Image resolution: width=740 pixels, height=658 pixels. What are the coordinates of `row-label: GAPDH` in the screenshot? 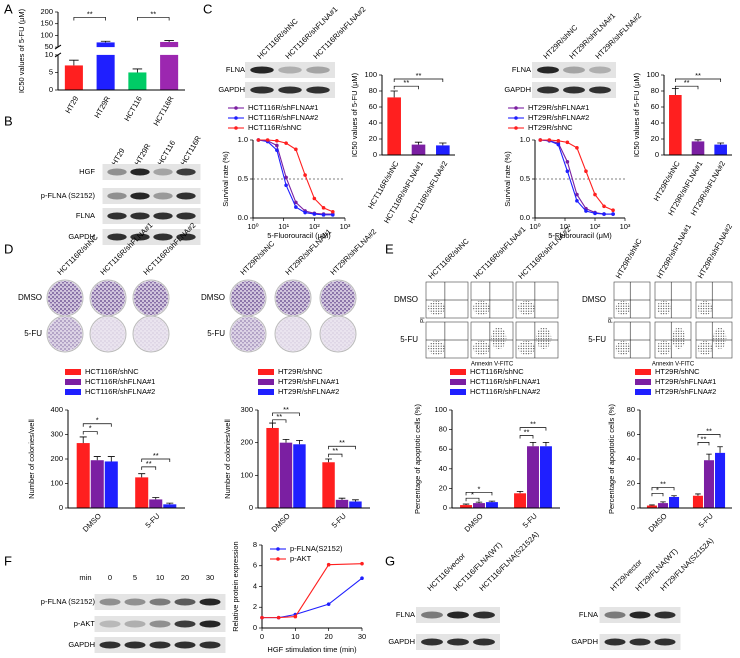 It's located at (401, 641).